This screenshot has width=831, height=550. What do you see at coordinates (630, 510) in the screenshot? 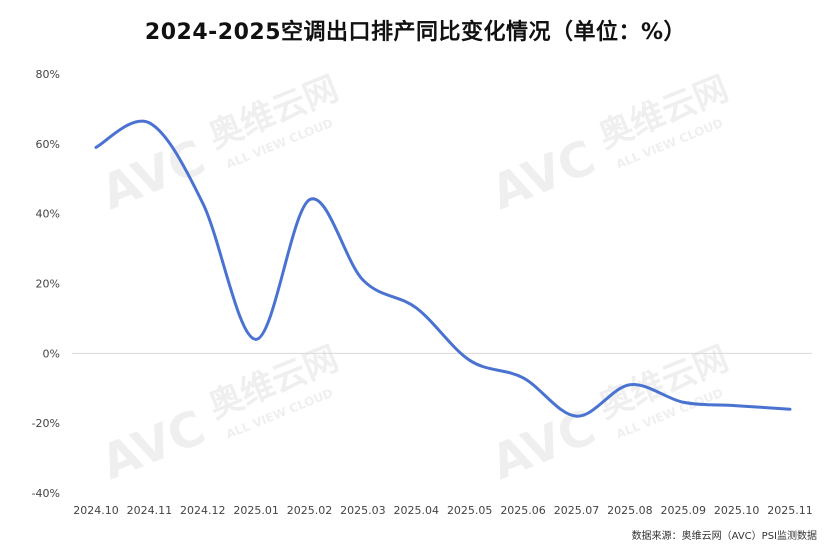
I see `x-tick-label: 2025.08` at bounding box center [630, 510].